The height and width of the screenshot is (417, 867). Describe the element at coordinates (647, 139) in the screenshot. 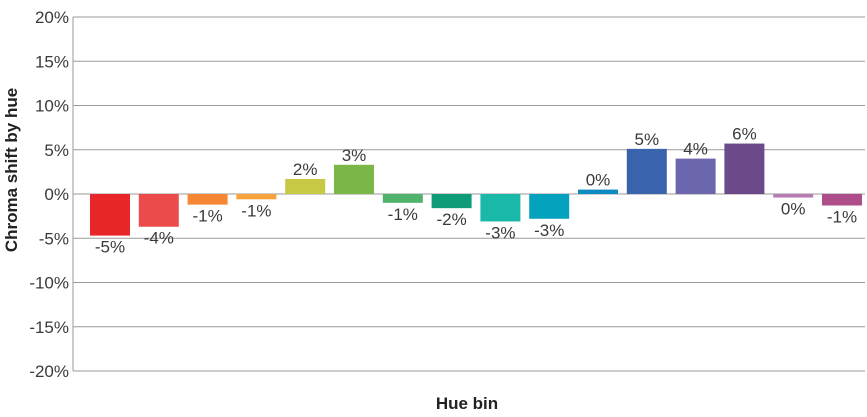

I see `data-label: 5%` at that location.